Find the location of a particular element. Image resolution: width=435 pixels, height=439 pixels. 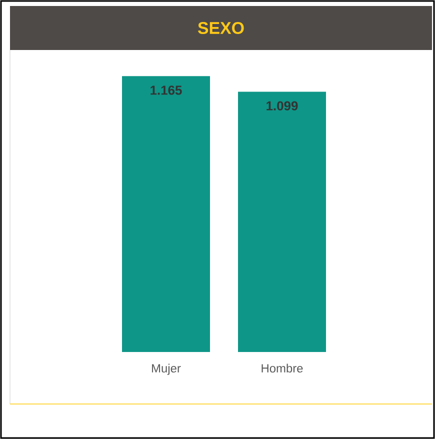

x-tick-label: Hombre is located at coordinates (282, 368).